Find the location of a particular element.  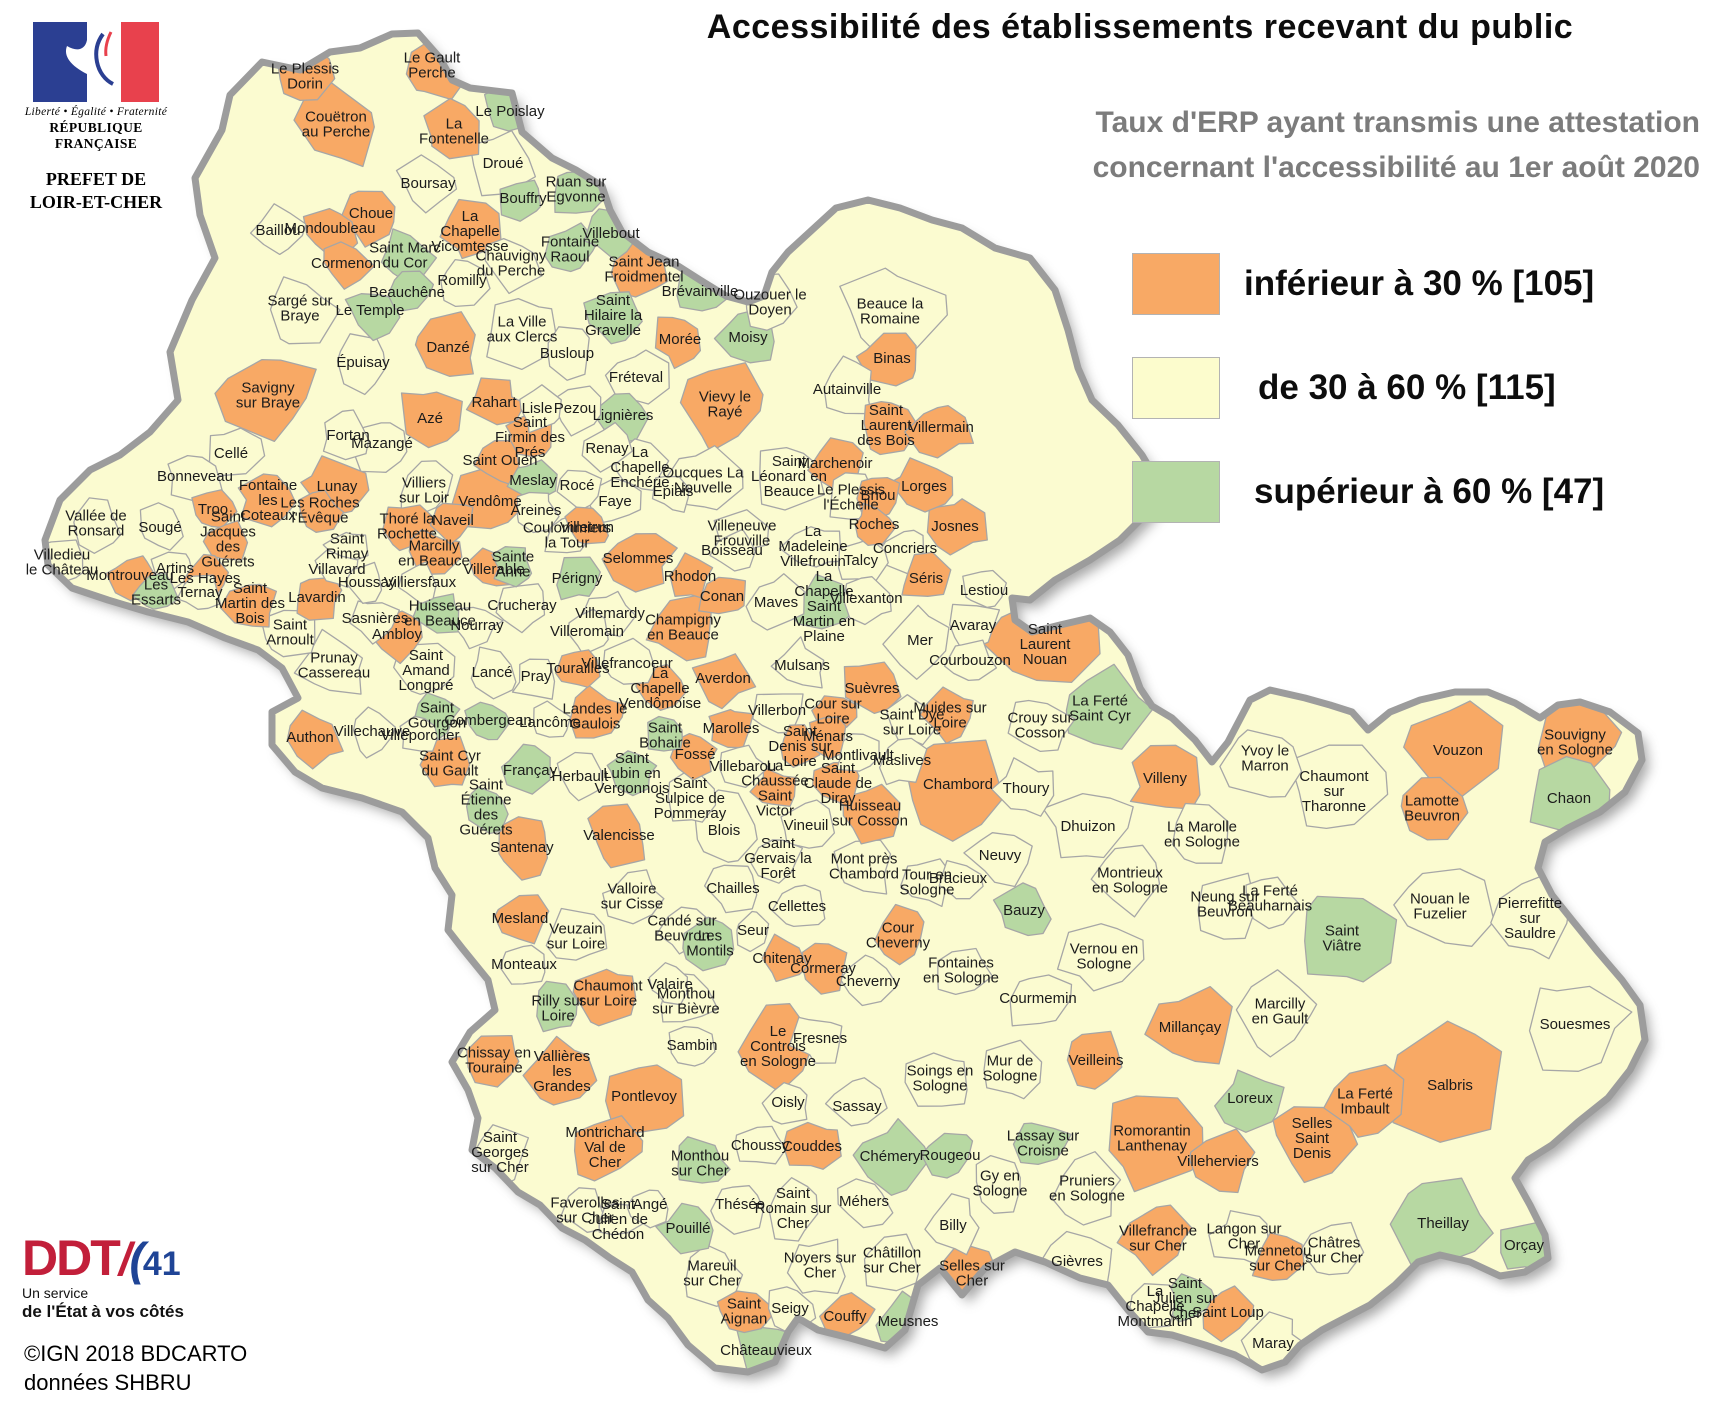

commune-label: Morée is located at coordinates (680, 339).